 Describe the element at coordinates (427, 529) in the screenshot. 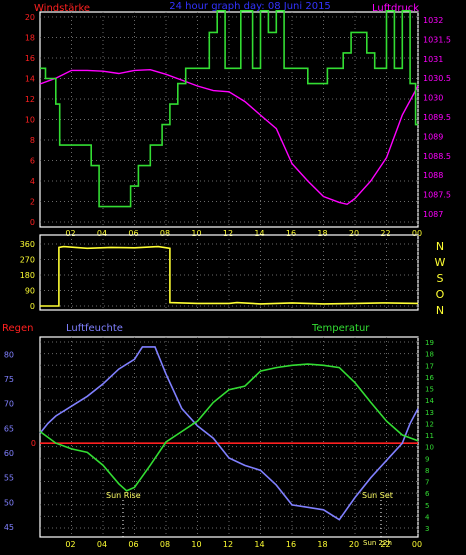

I see `temperature-tick-label: 3` at that location.